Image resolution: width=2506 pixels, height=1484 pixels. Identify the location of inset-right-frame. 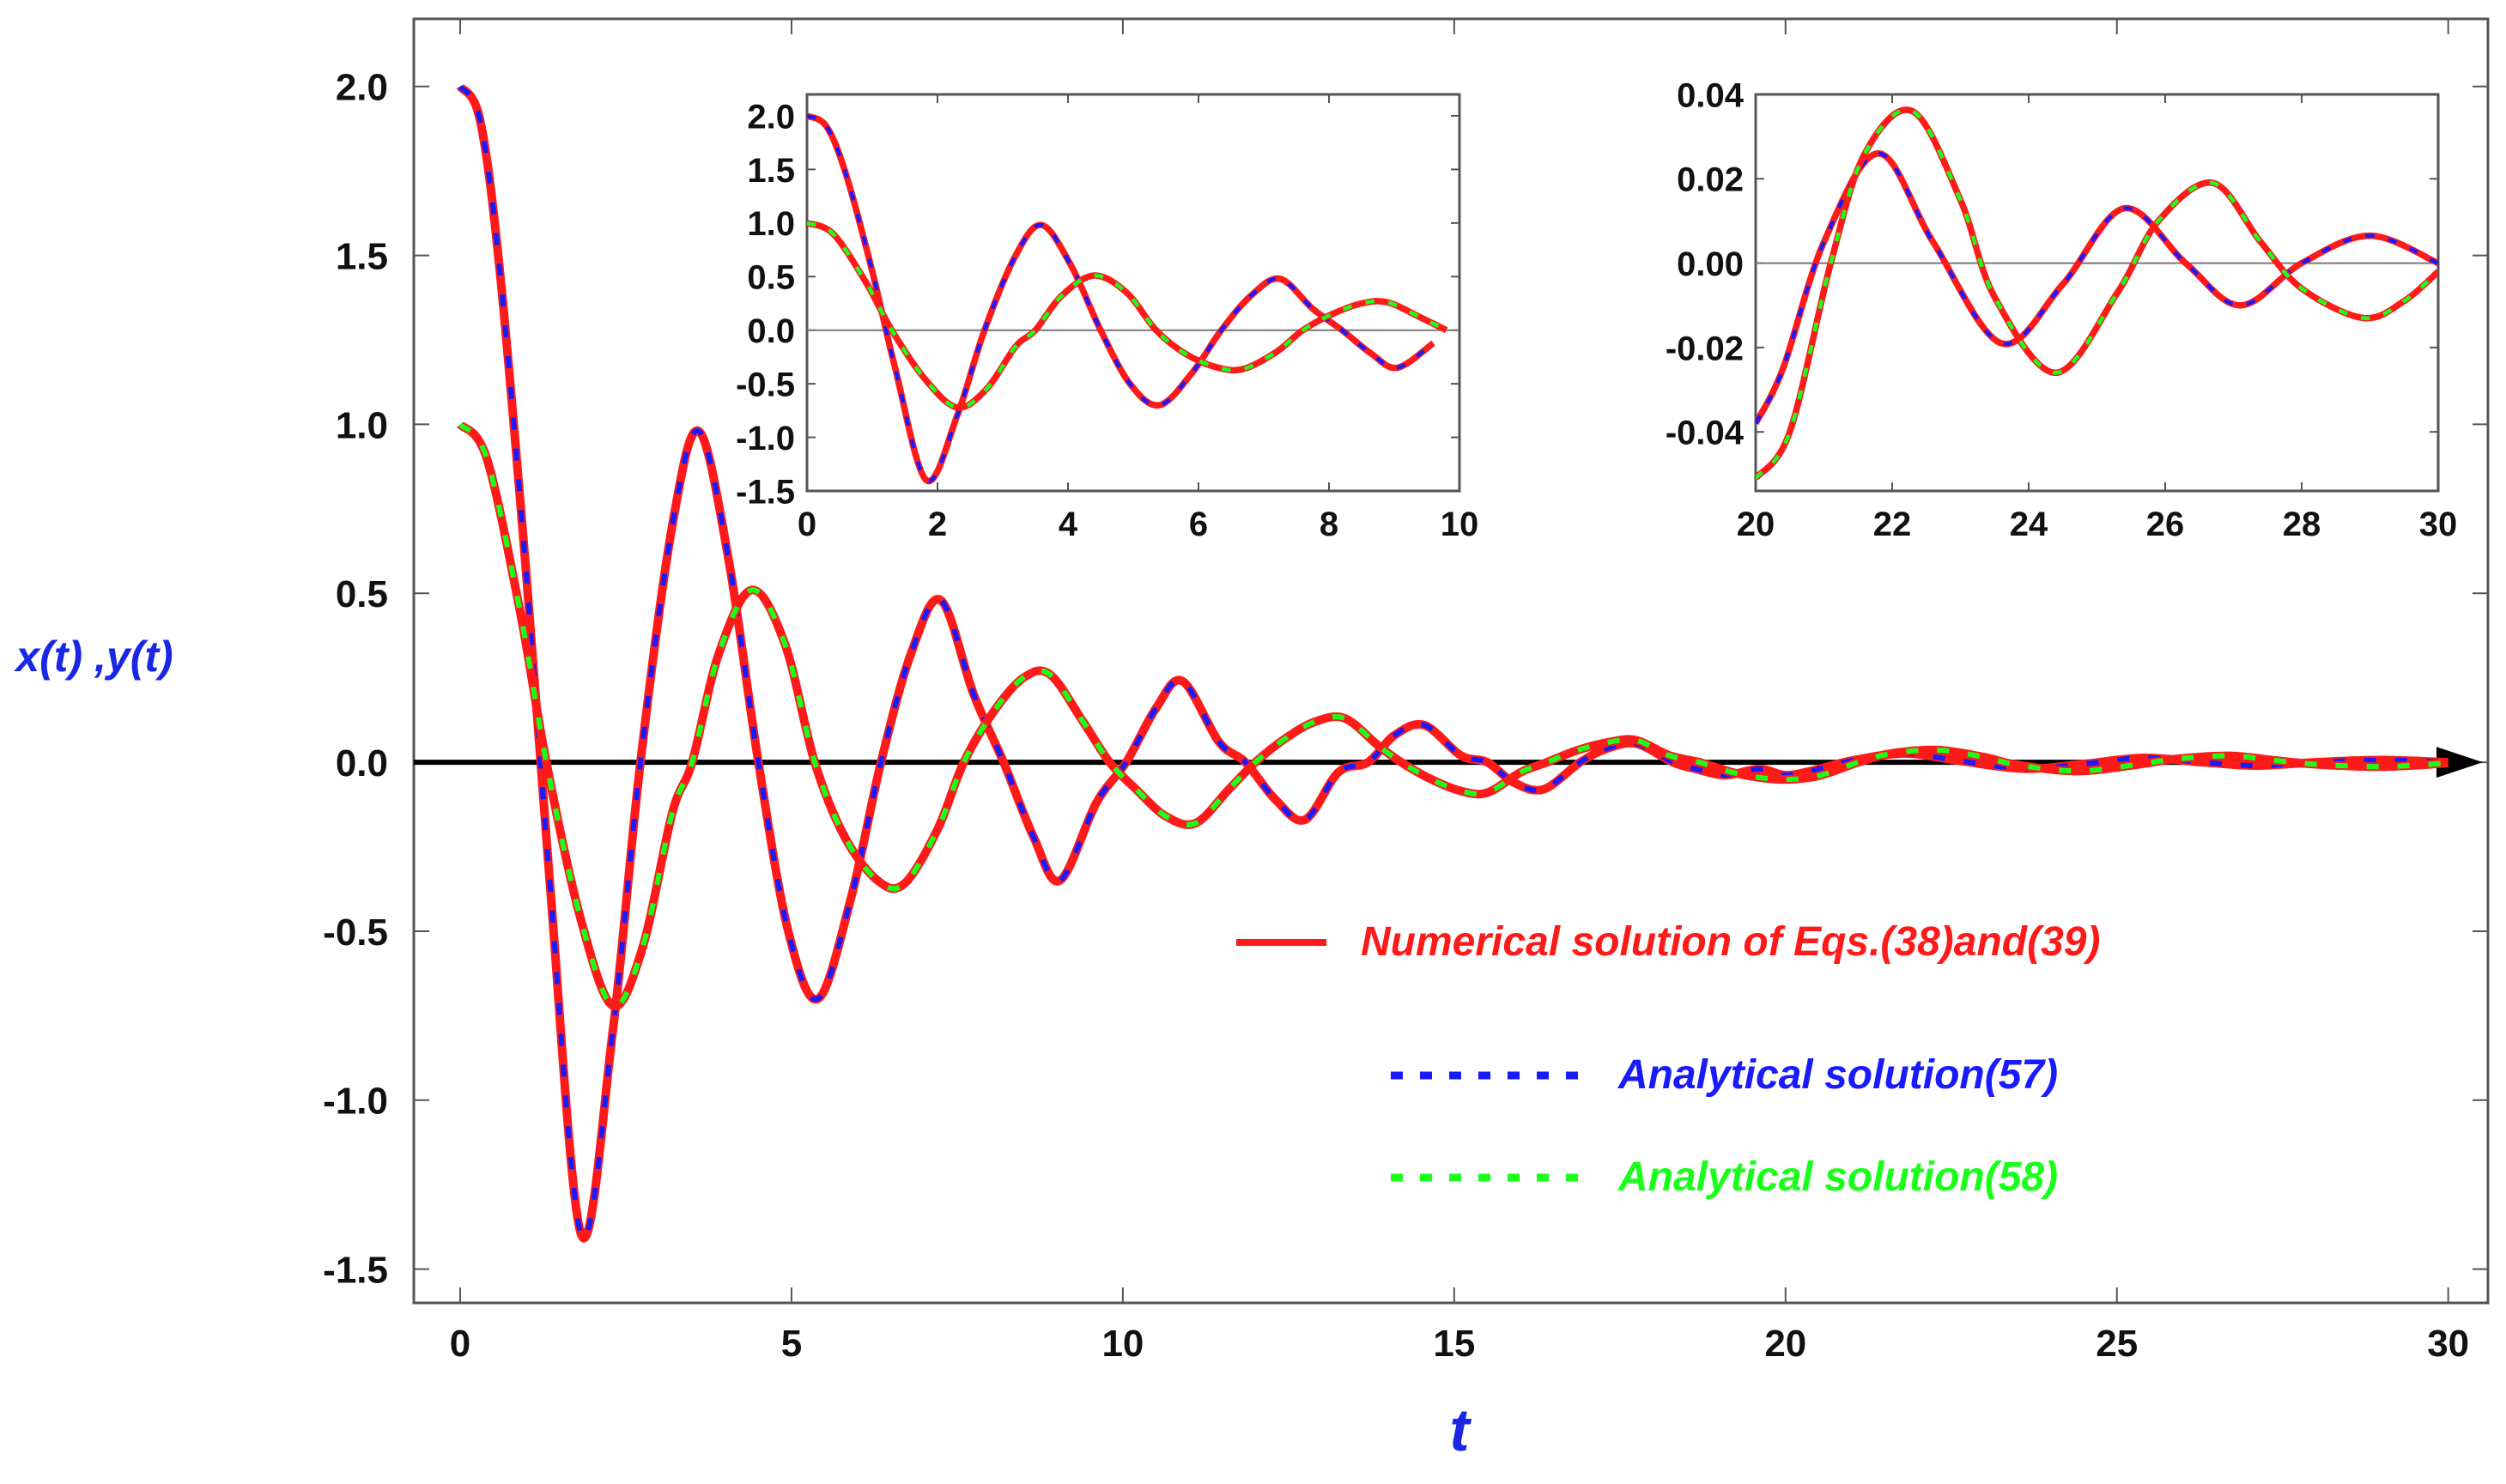
(2097, 293).